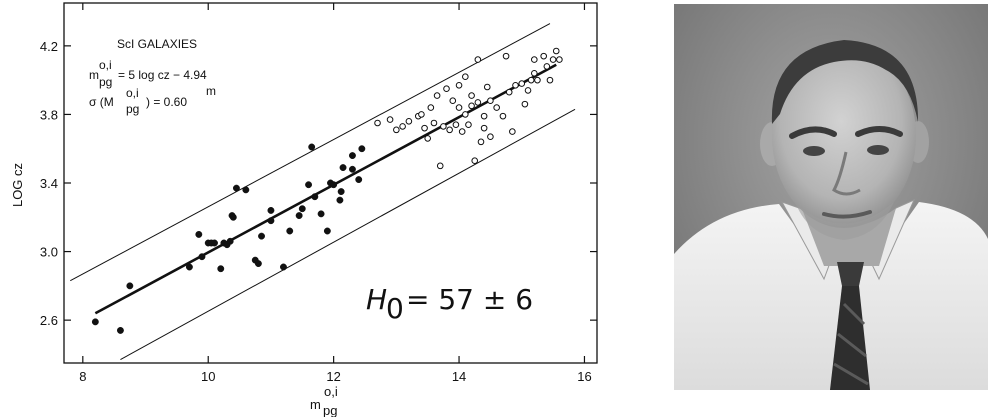 Image resolution: width=989 pixels, height=417 pixels. What do you see at coordinates (17, 185) in the screenshot?
I see `y-axis-label: LOG cz` at bounding box center [17, 185].